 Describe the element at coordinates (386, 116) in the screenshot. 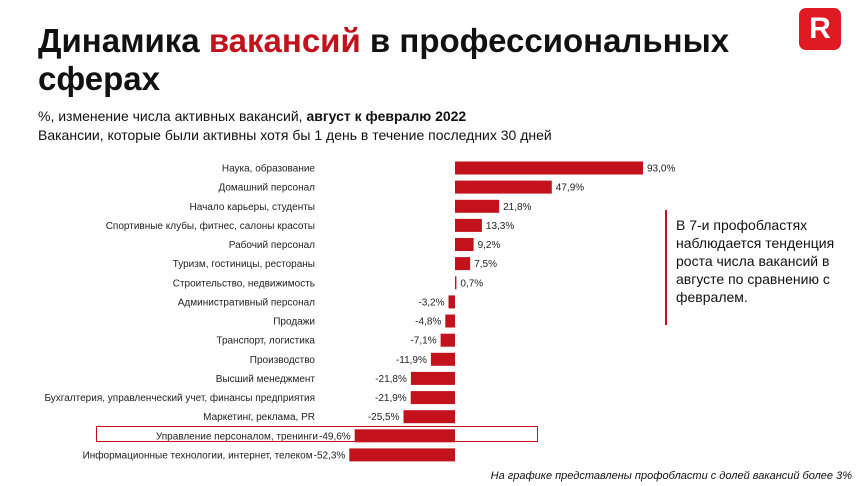

I see `subtitle-period: август к февралю 2022` at that location.